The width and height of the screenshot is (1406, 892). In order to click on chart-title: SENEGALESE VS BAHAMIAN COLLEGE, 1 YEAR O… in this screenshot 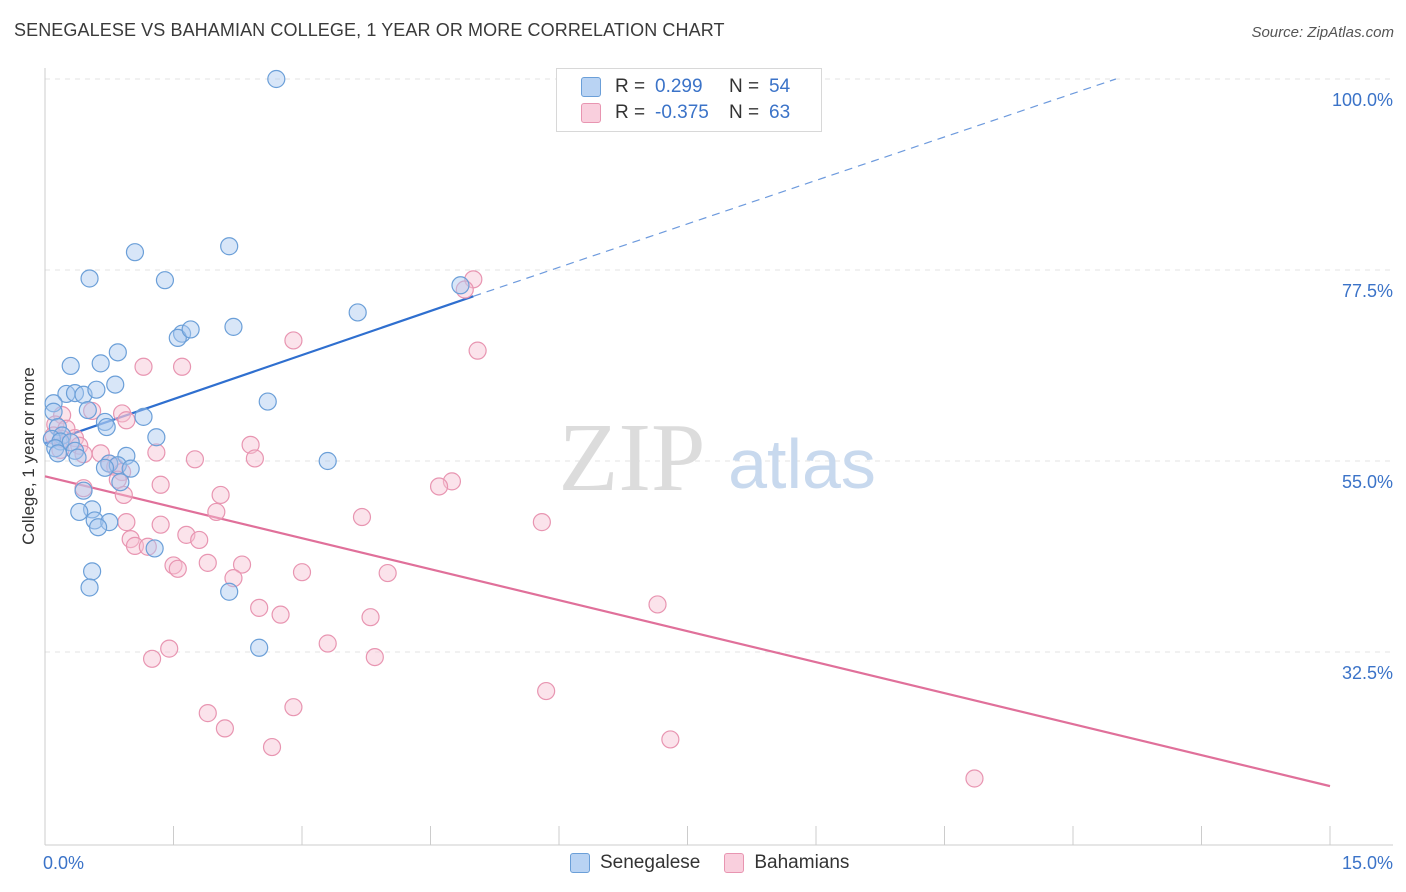, I will do `click(369, 30)`.